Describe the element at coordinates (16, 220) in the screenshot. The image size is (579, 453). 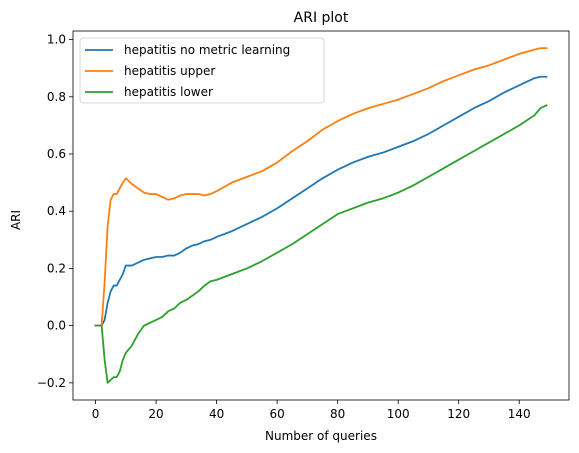
I see `y-axis-label: ARI` at that location.